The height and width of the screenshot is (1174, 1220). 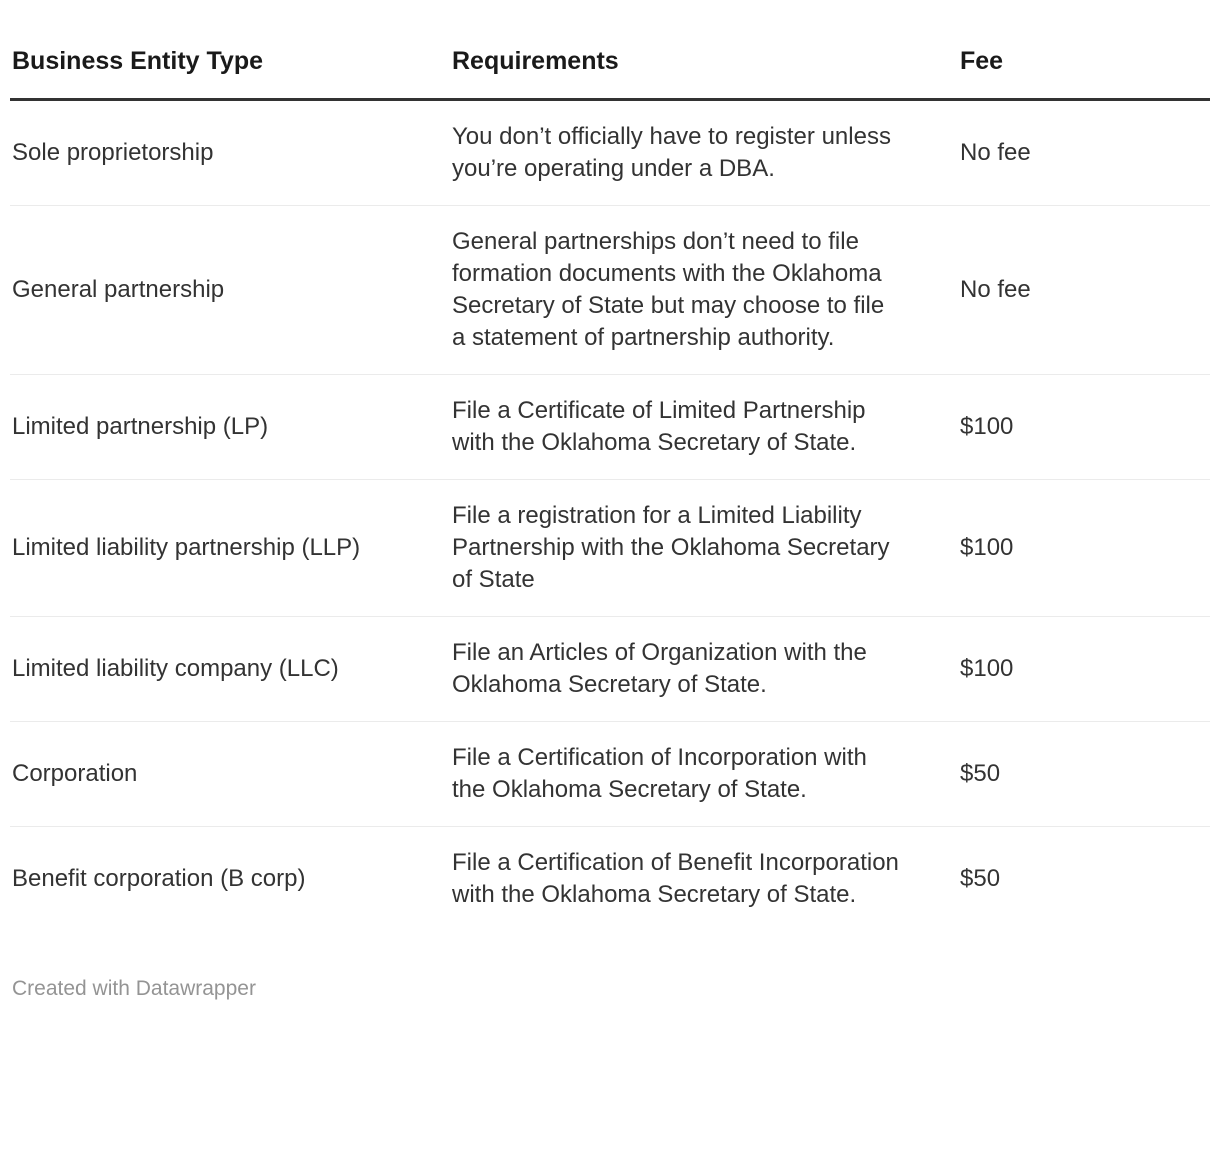 What do you see at coordinates (230, 878) in the screenshot?
I see `entity-type-cell: Benefit corporation (B corp)` at bounding box center [230, 878].